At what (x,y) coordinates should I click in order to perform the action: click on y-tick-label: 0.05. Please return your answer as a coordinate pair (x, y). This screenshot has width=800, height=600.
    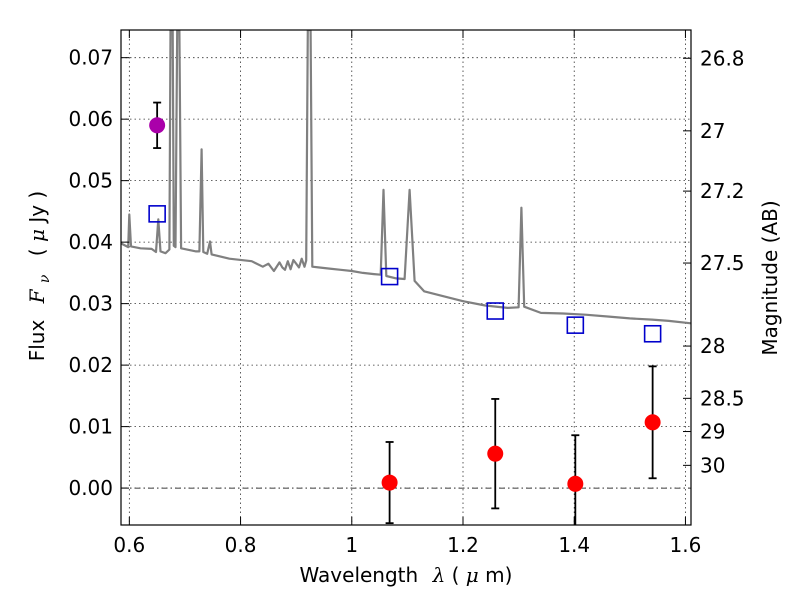
    Looking at the image, I should click on (90, 181).